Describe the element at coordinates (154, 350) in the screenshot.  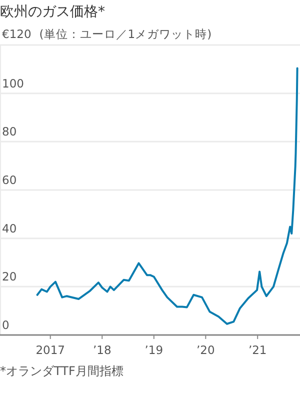
I see `x-tick-label: ’19` at that location.